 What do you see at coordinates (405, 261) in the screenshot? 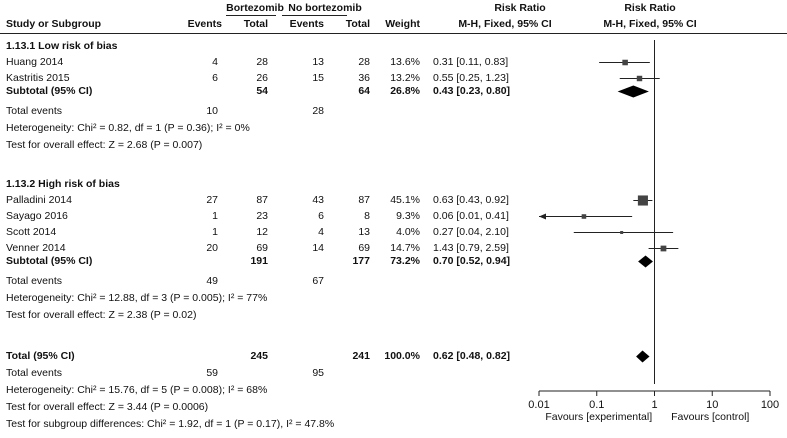
I see `weight-value: 73.2%` at bounding box center [405, 261].